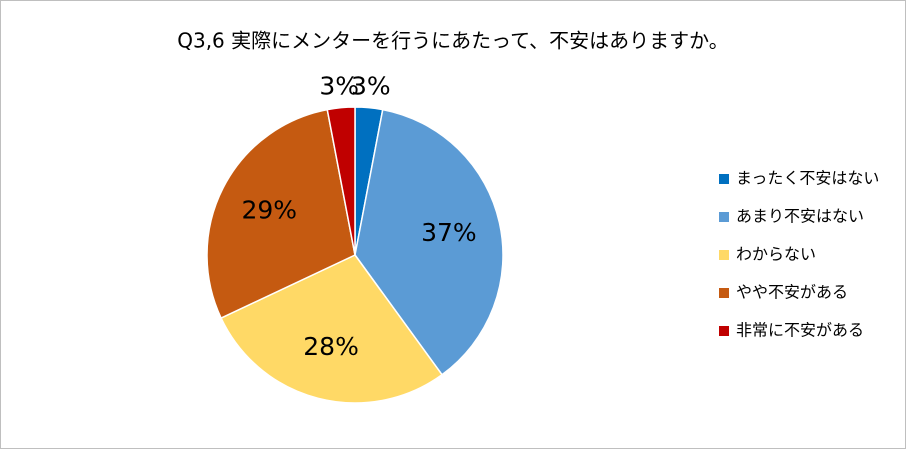  I want to click on legend-label: わからない, so click(776, 254).